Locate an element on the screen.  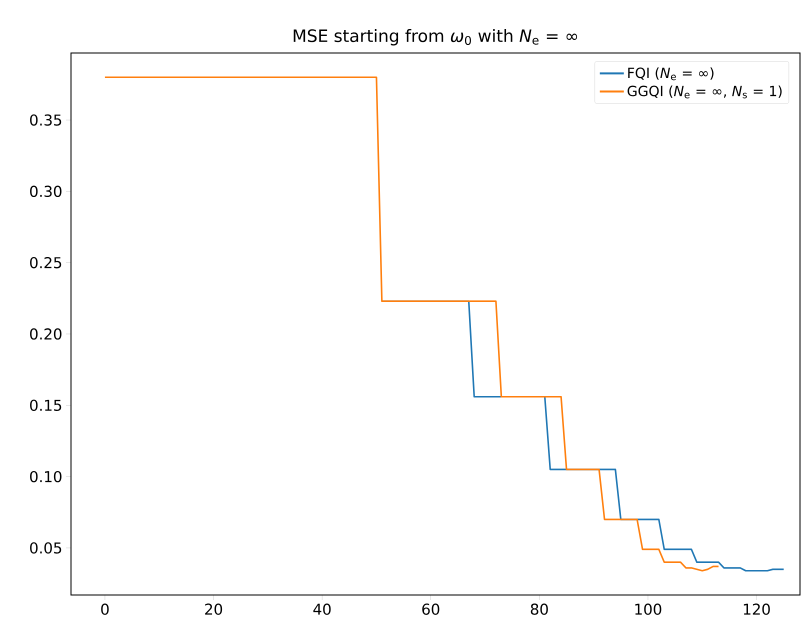
legend-label: GGQI (N$_{e}$ = ∞, N$_{s}$ = 1) is located at coordinates (705, 91).